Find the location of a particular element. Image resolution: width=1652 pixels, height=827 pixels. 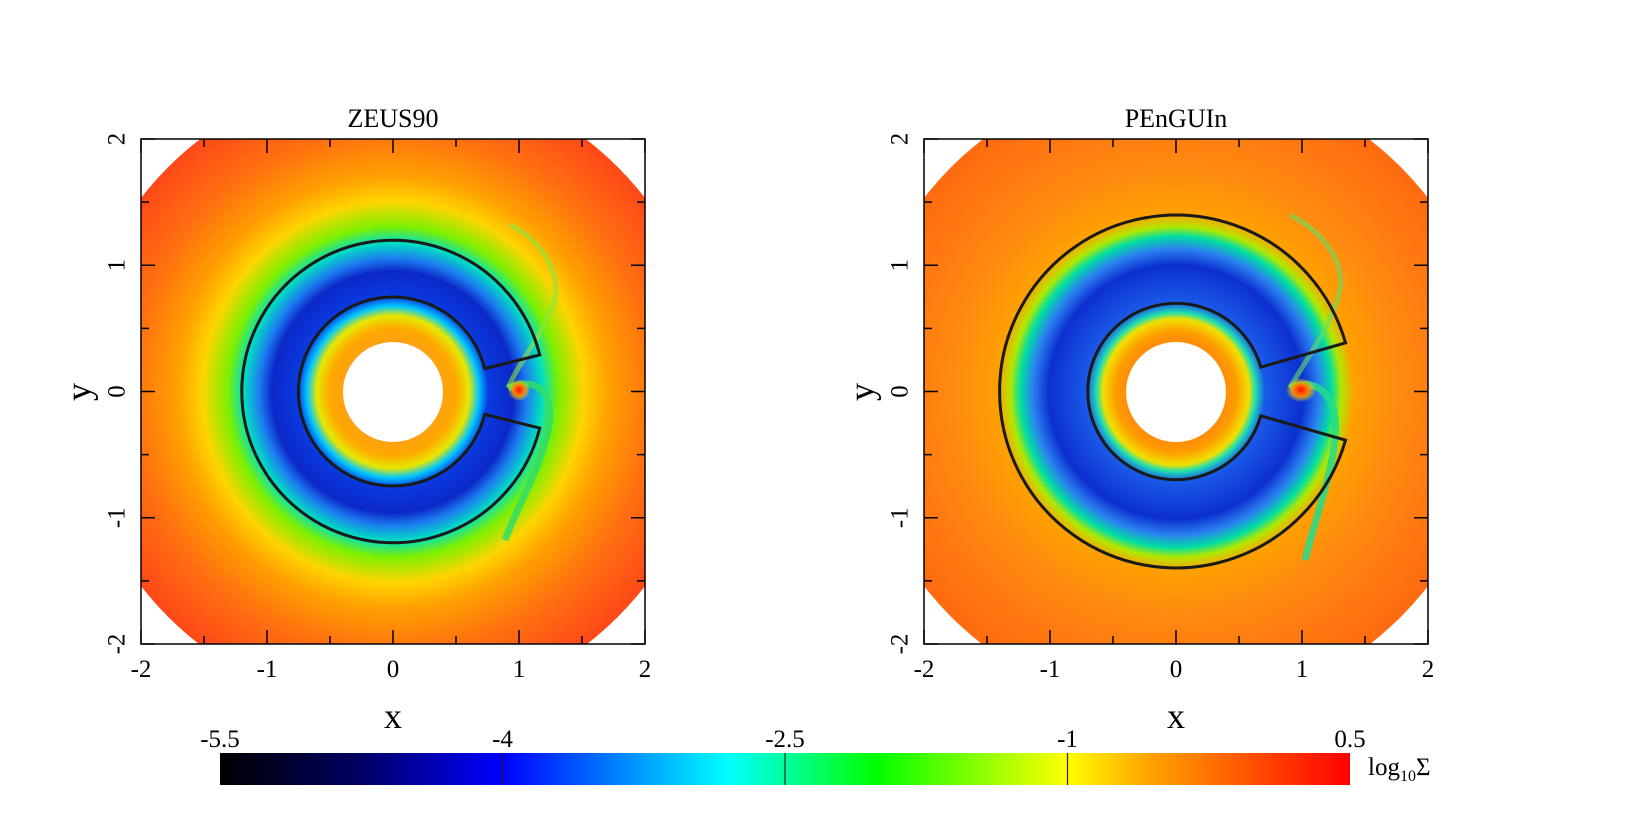

colorbar-ticks: -5.5 -4 -2.5 -1 0.5 is located at coordinates (783, 755).